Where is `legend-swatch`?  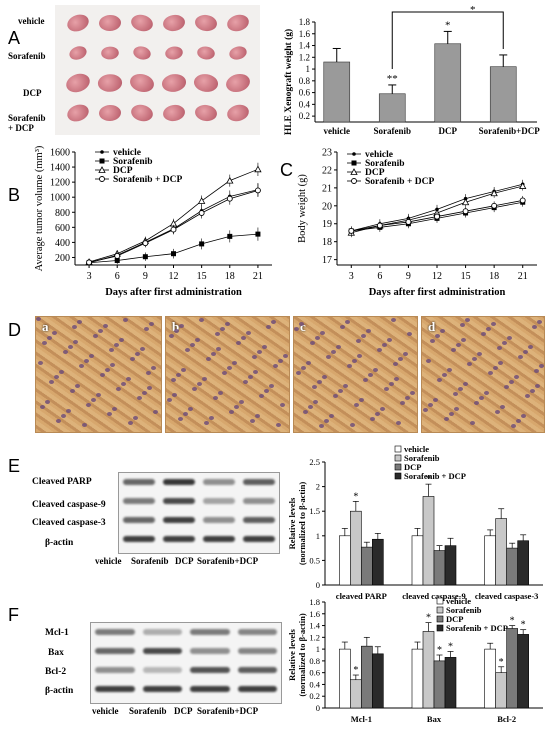 legend-swatch is located at coordinates (398, 467).